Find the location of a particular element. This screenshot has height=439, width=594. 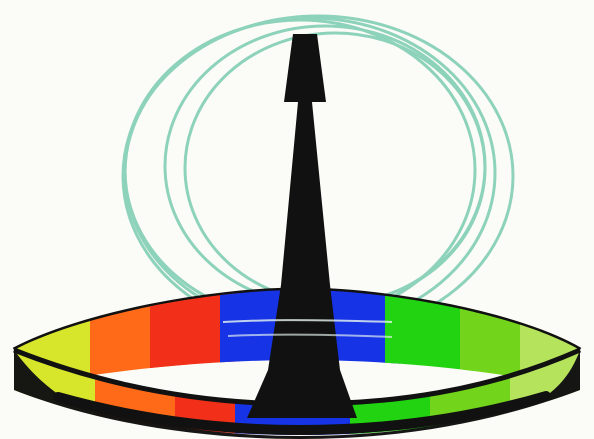

bowl-bottom-shadow is located at coordinates (302, 413).